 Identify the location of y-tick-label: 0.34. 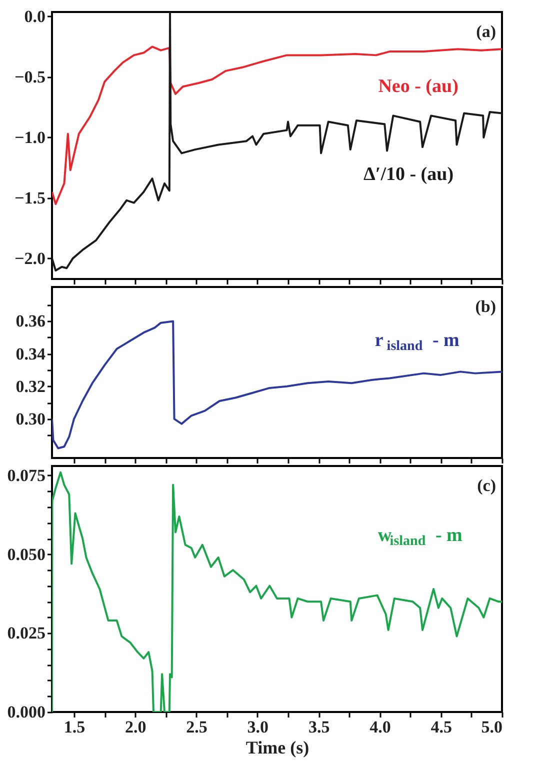
(31, 354).